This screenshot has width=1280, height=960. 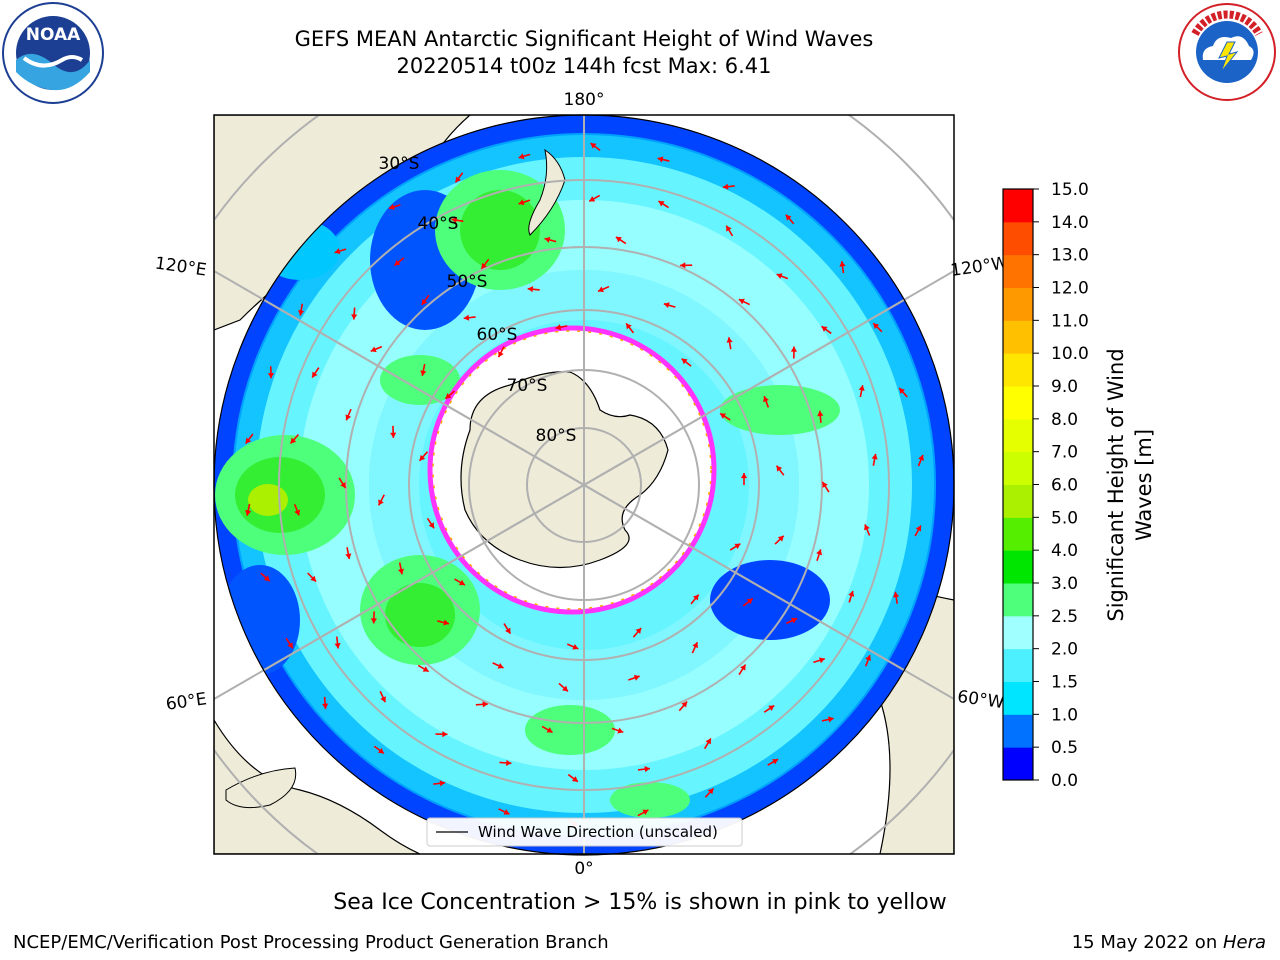 I want to click on noaa-logo-icon: NOAA, so click(x=53, y=53).